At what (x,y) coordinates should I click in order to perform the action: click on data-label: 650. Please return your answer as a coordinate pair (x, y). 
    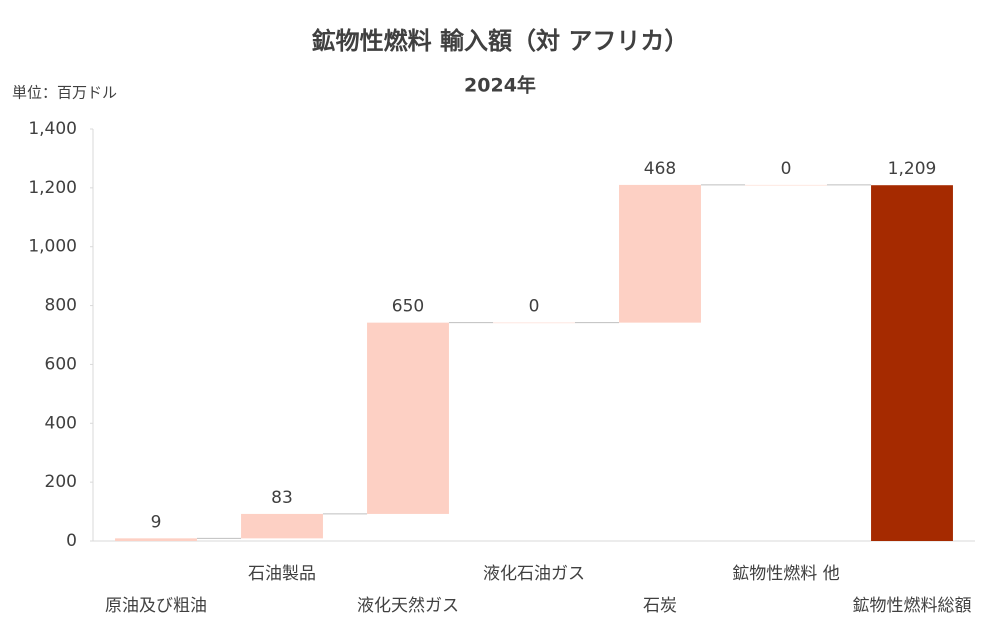
    Looking at the image, I should click on (408, 307).